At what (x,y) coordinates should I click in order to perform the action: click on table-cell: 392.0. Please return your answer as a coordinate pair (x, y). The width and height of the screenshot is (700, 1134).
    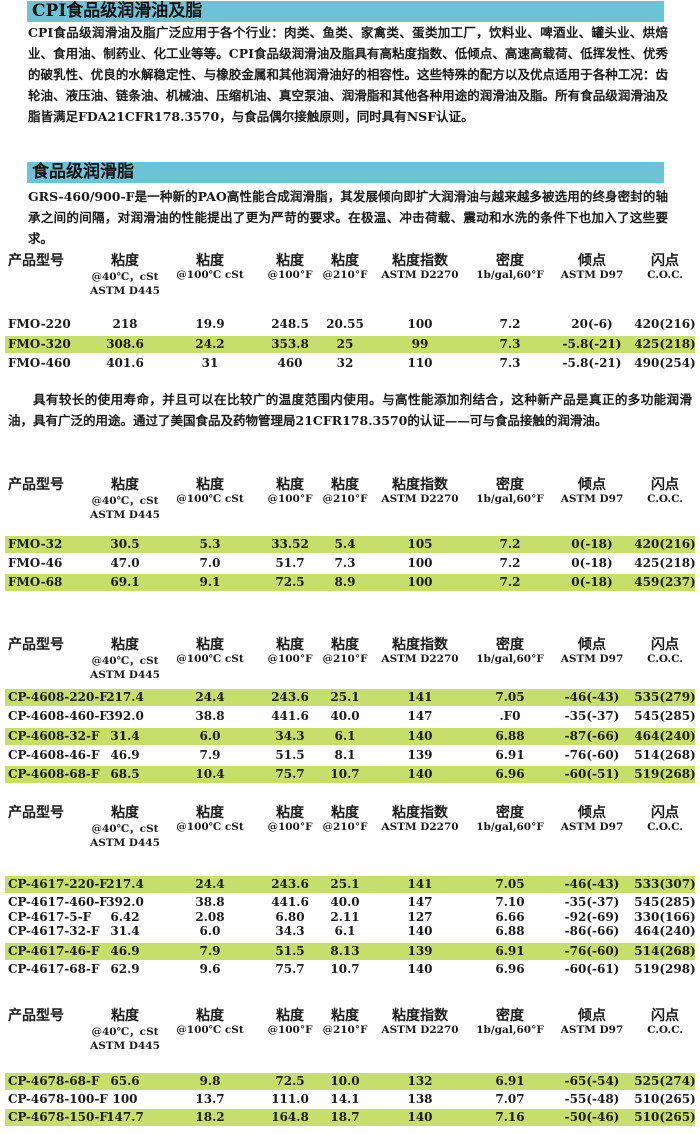
    Looking at the image, I should click on (125, 716).